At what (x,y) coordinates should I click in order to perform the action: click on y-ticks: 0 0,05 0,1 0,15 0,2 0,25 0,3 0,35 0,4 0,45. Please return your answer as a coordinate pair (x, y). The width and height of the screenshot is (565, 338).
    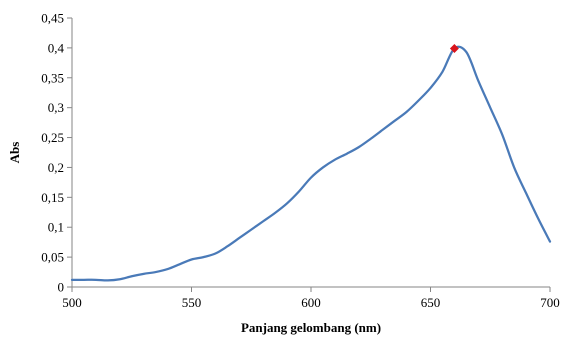
    Looking at the image, I should click on (56, 153).